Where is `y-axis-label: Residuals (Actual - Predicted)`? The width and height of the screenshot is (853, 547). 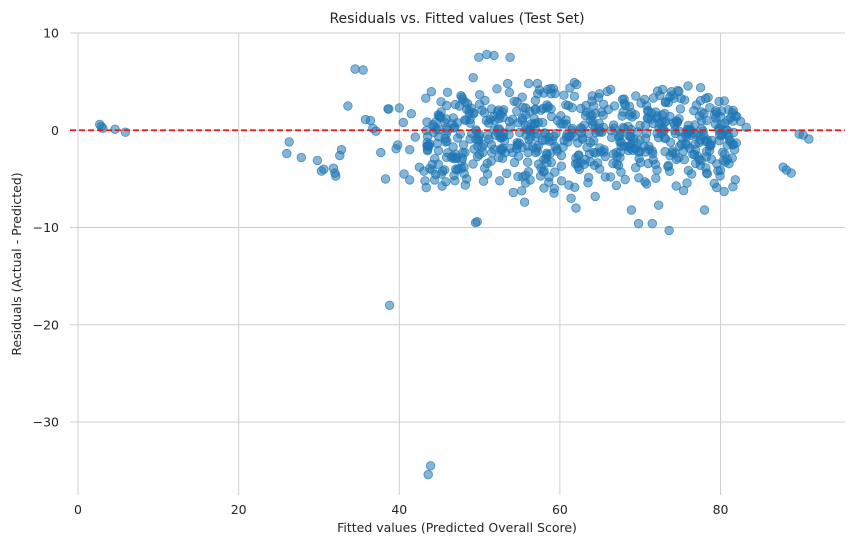
y-axis-label: Residuals (Actual - Predicted) is located at coordinates (16, 263).